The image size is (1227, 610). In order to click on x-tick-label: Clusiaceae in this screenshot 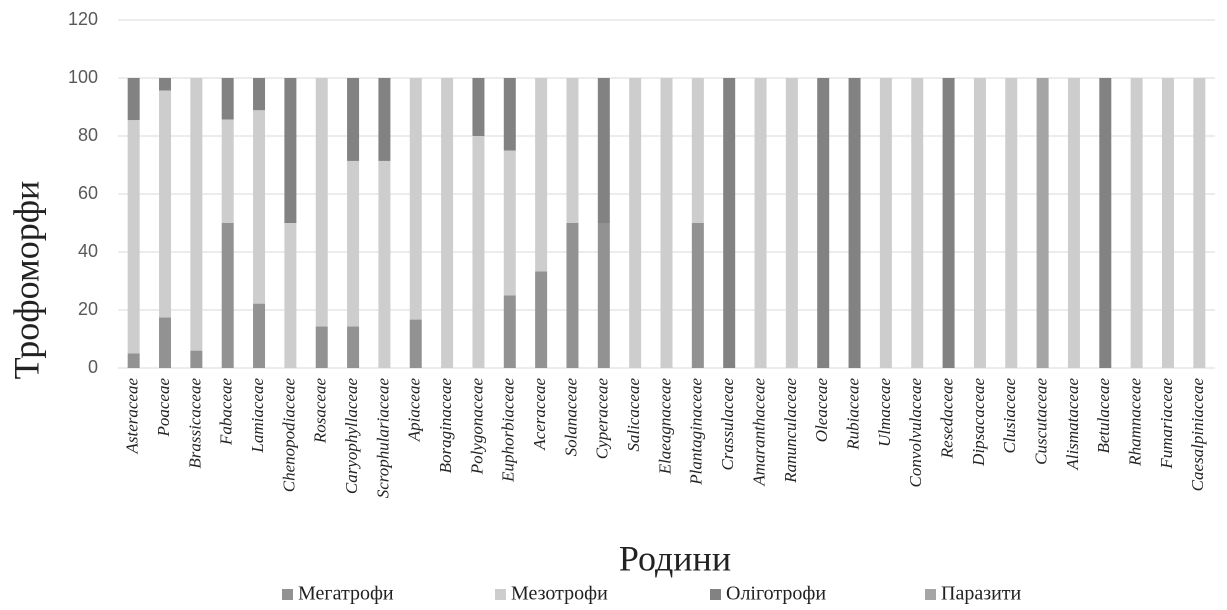, I will do `click(1009, 416)`.